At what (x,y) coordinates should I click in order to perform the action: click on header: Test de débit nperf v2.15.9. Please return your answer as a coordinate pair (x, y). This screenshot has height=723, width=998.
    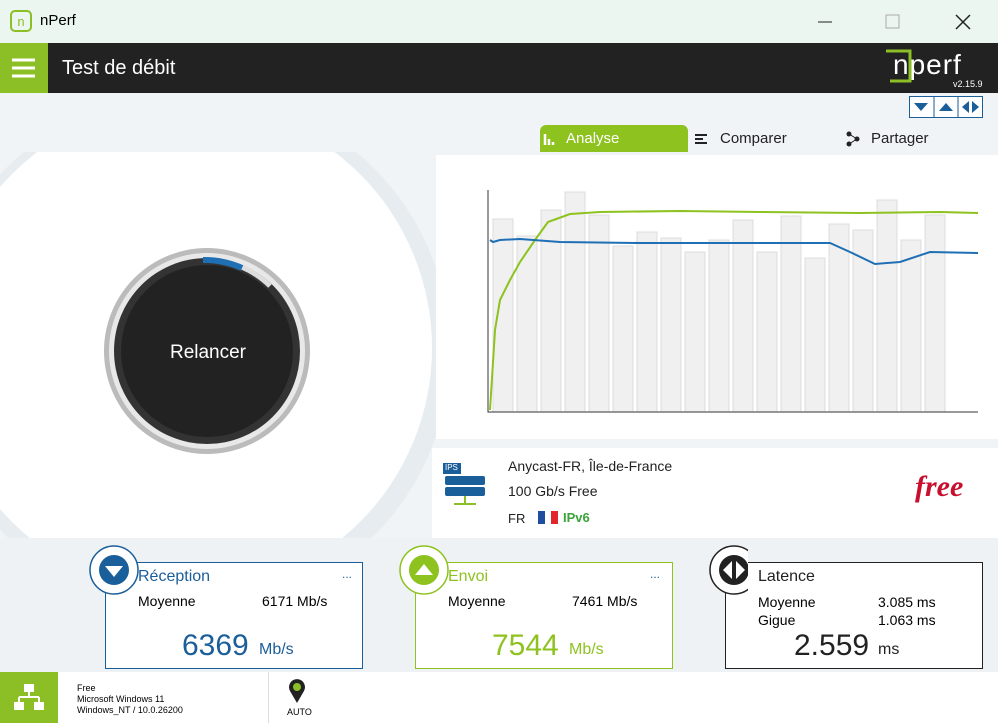
    Looking at the image, I should click on (499, 68).